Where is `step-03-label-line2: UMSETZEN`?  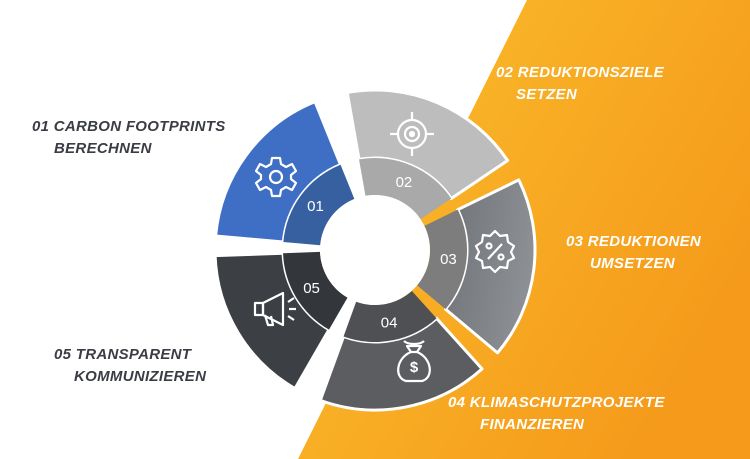
step-03-label-line2: UMSETZEN is located at coordinates (632, 263).